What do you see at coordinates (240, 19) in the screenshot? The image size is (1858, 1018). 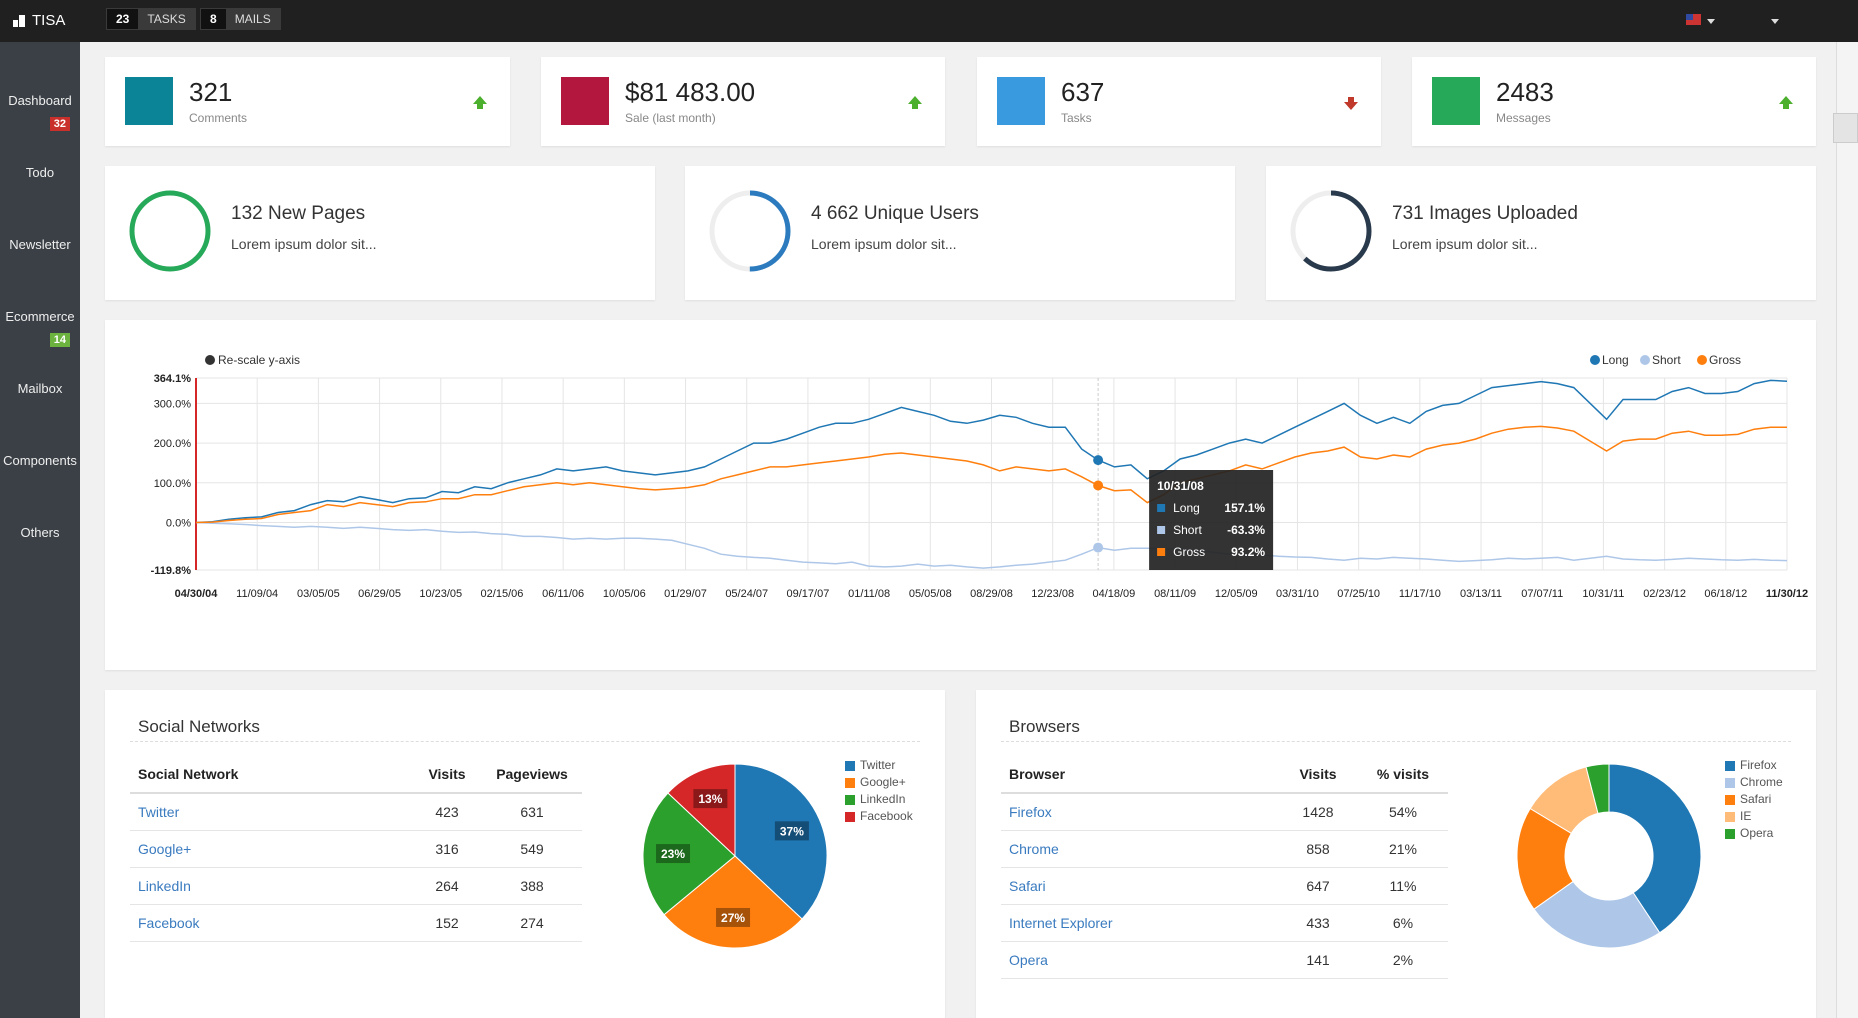 I see `mails-button: 8 MAILS` at bounding box center [240, 19].